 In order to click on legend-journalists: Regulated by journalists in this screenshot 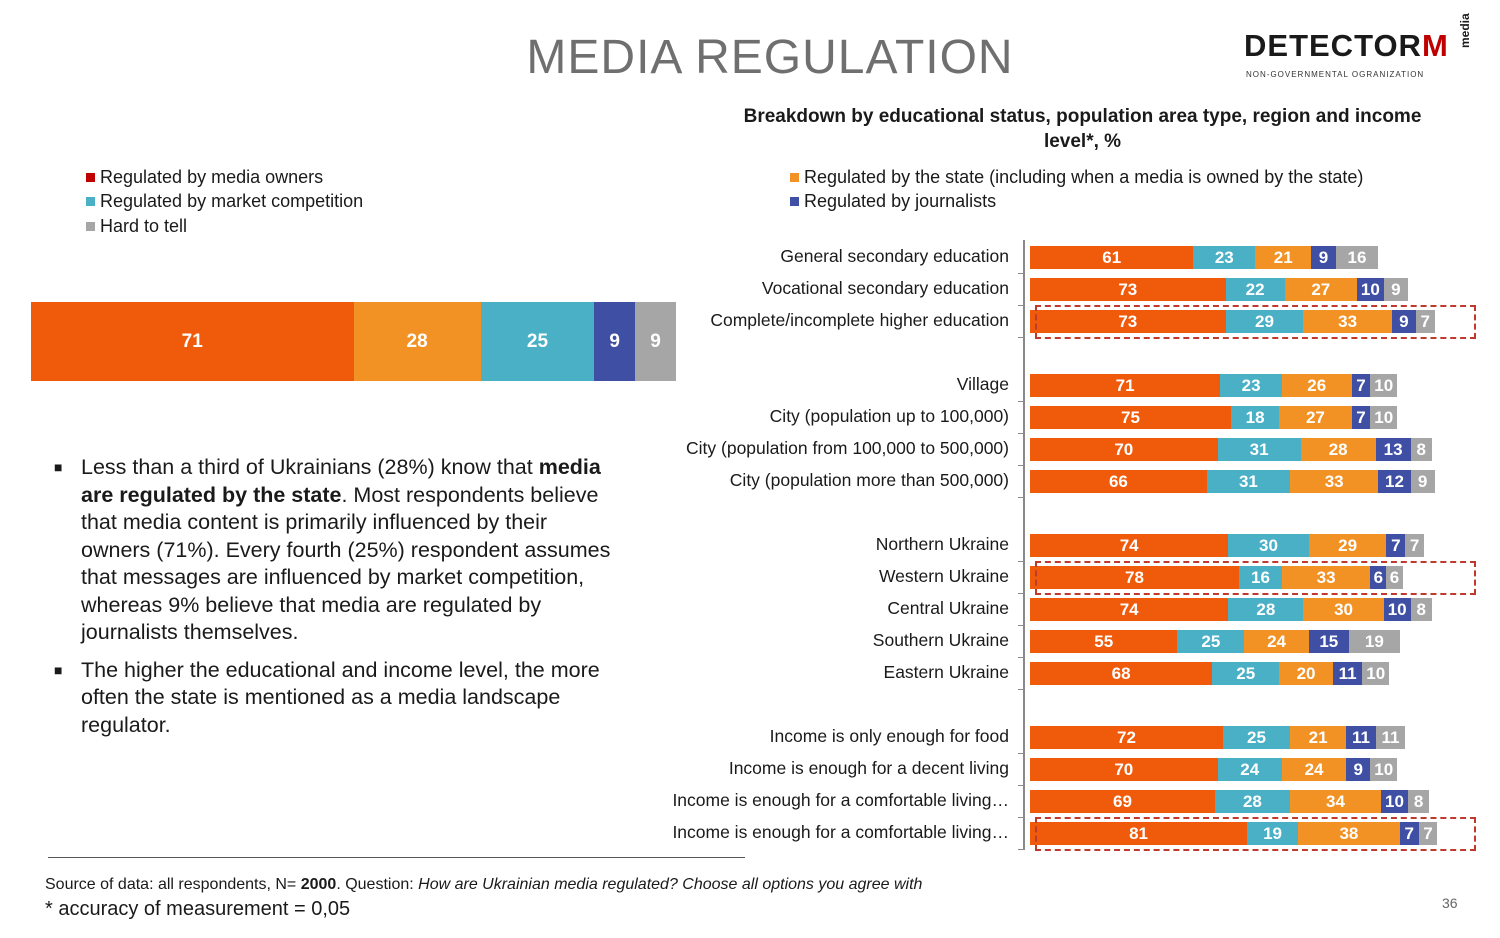, I will do `click(893, 201)`.